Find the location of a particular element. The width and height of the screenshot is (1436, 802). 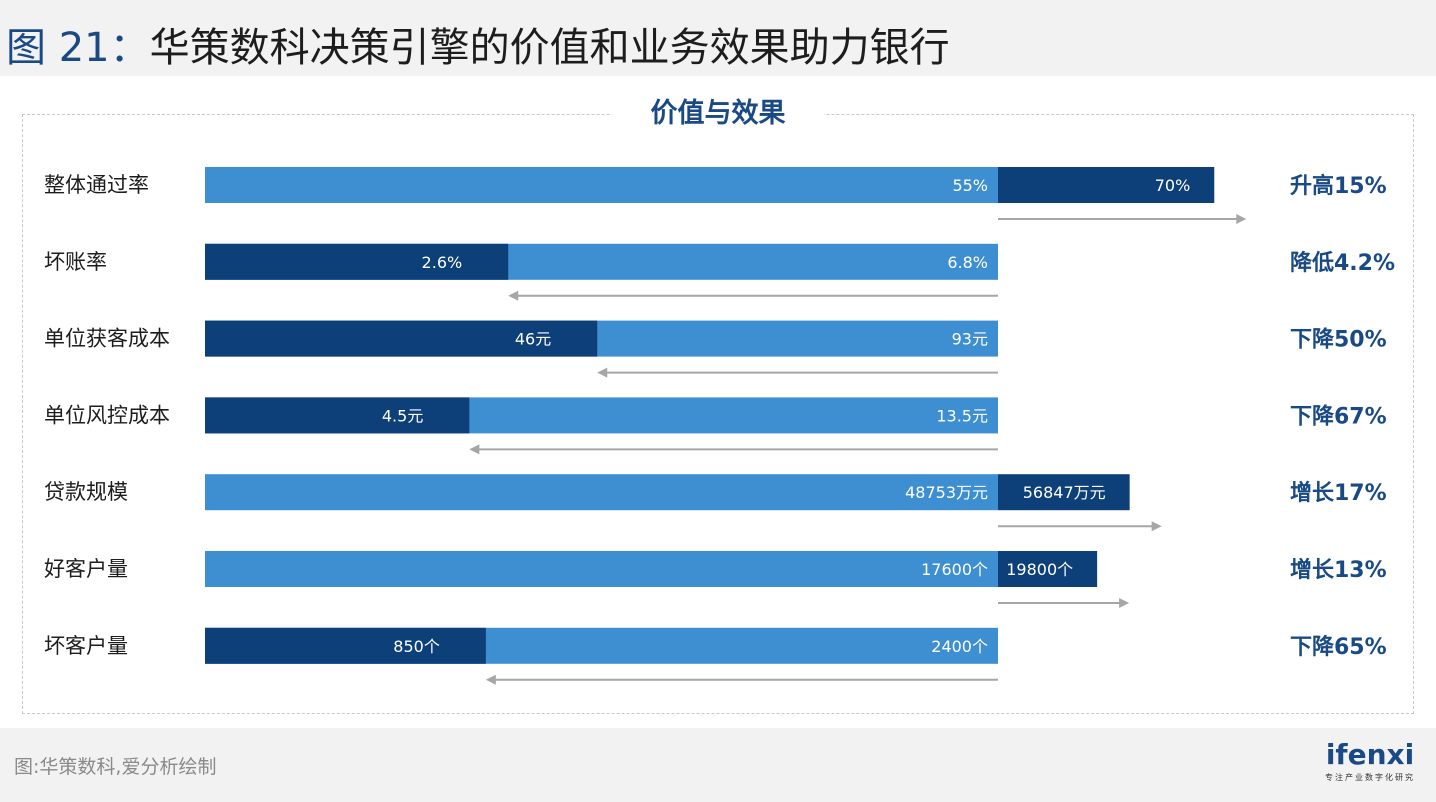

bar-before-label: 55% is located at coordinates (970, 185).